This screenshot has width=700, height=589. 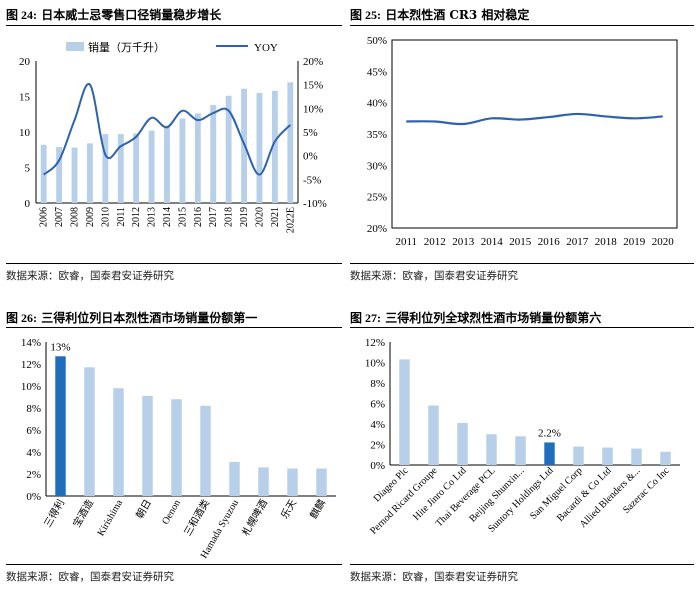 What do you see at coordinates (375, 364) in the screenshot?
I see `y-tick-label: 10%` at bounding box center [375, 364].